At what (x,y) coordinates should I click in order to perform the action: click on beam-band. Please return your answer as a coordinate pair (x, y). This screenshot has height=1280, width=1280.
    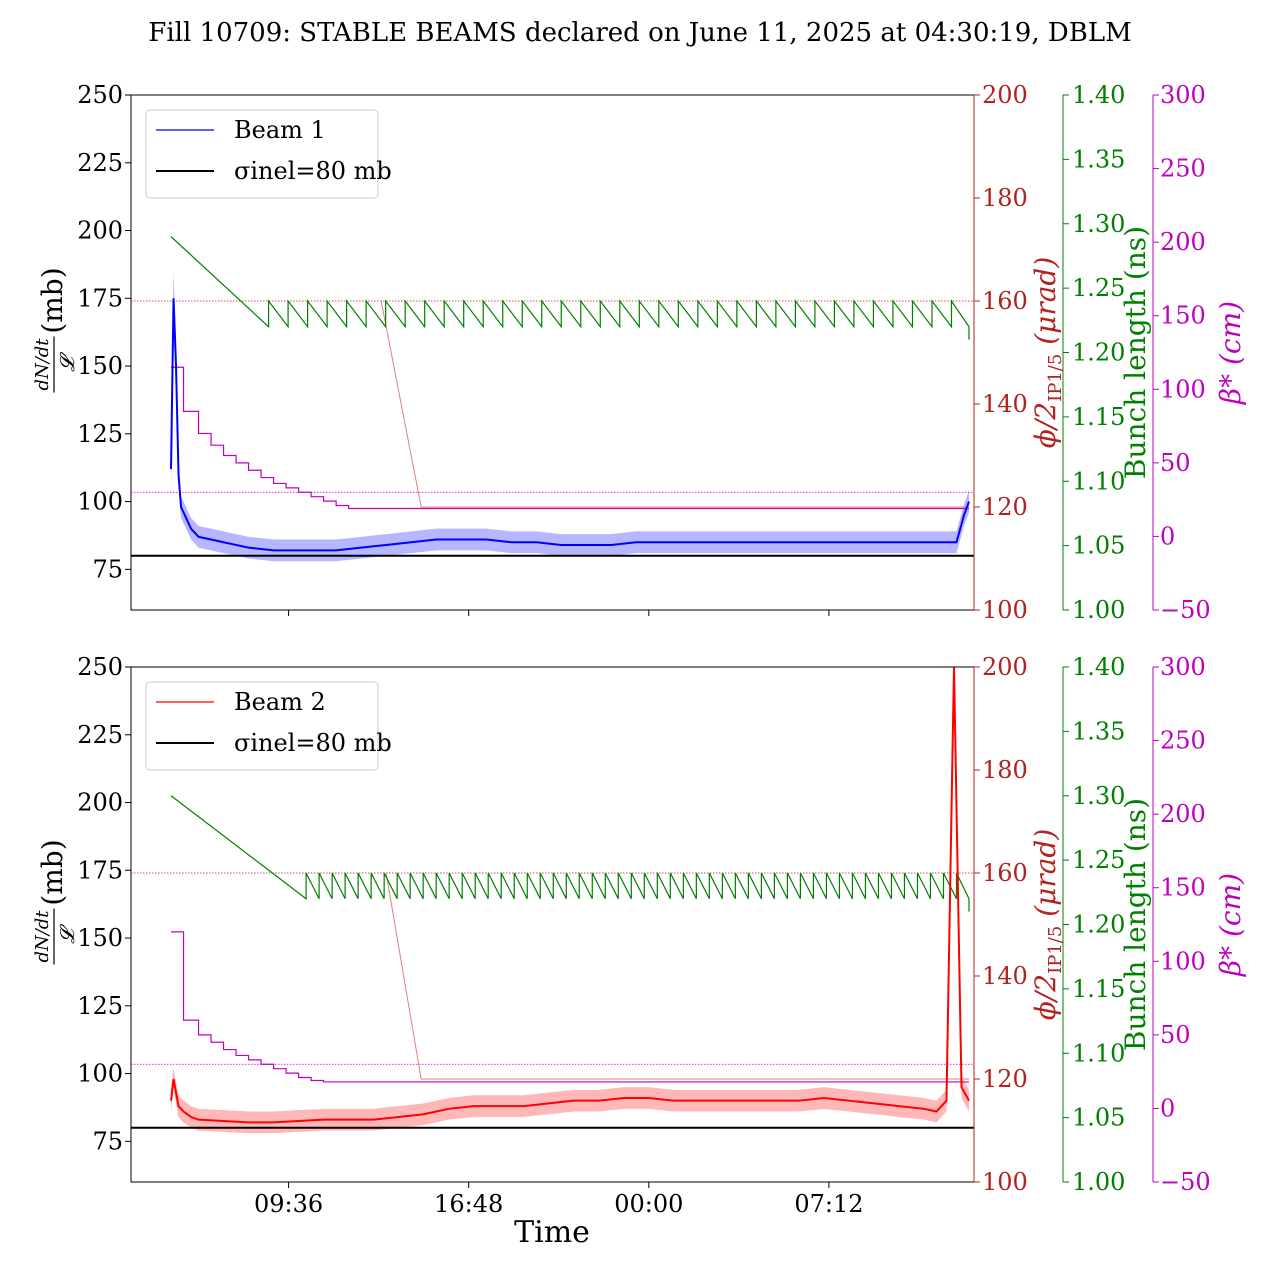
    Looking at the image, I should click on (570, 416).